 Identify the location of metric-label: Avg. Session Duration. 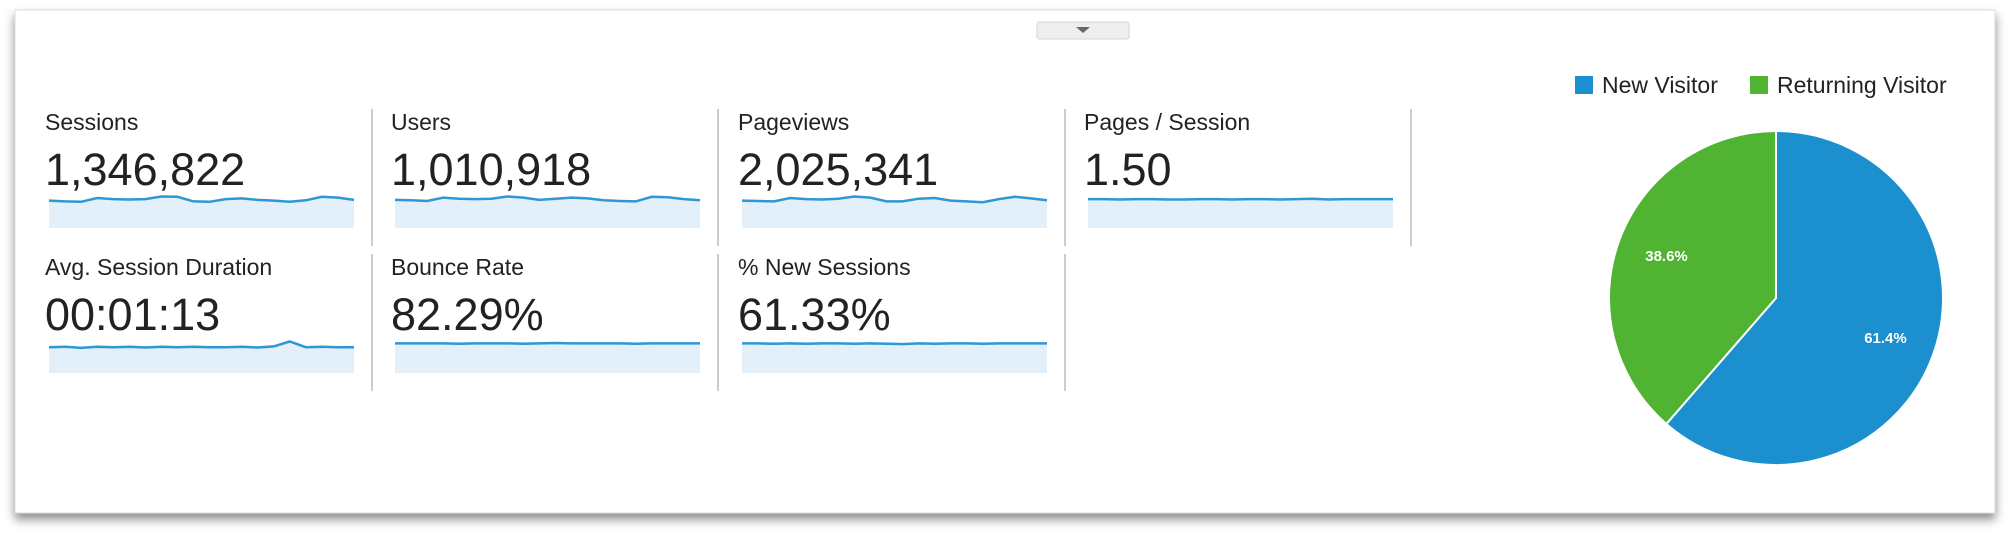
(158, 267).